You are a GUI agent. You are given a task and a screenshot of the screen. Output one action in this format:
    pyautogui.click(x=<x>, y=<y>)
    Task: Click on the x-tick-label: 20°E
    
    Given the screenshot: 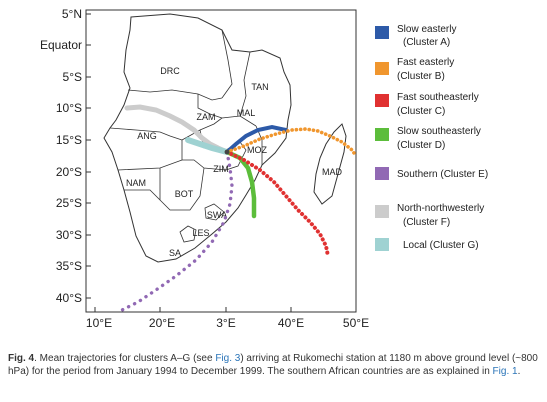 What is the action you would take?
    pyautogui.click(x=162, y=323)
    